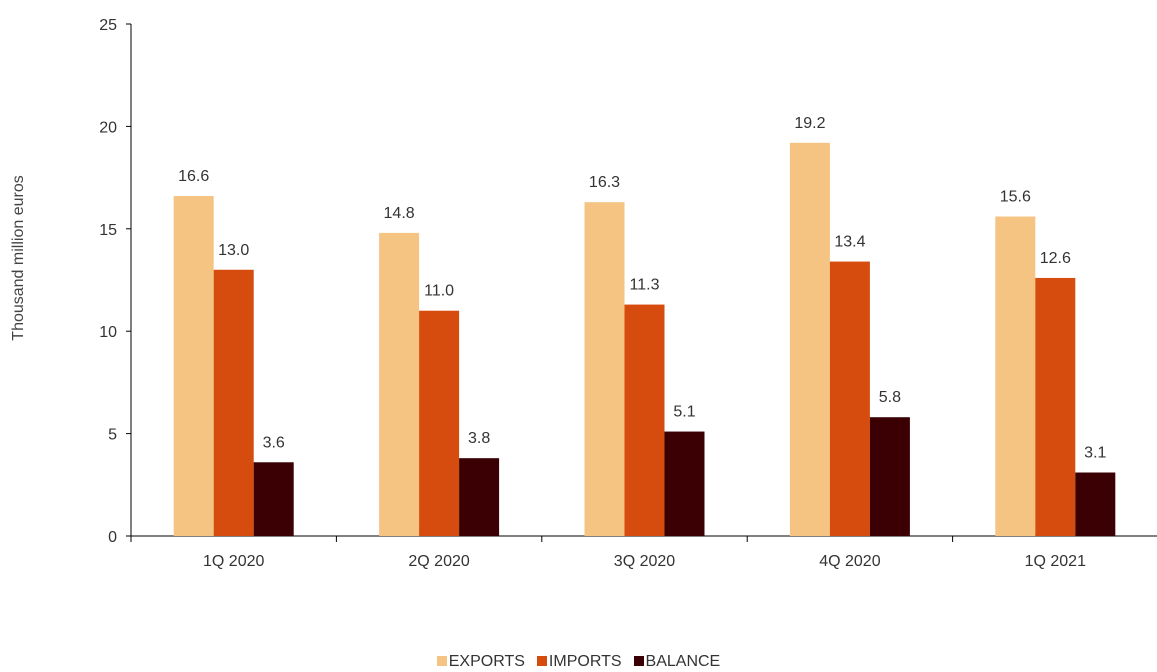 The image size is (1157, 672). What do you see at coordinates (890, 397) in the screenshot?
I see `data-label-balance: 5.8` at bounding box center [890, 397].